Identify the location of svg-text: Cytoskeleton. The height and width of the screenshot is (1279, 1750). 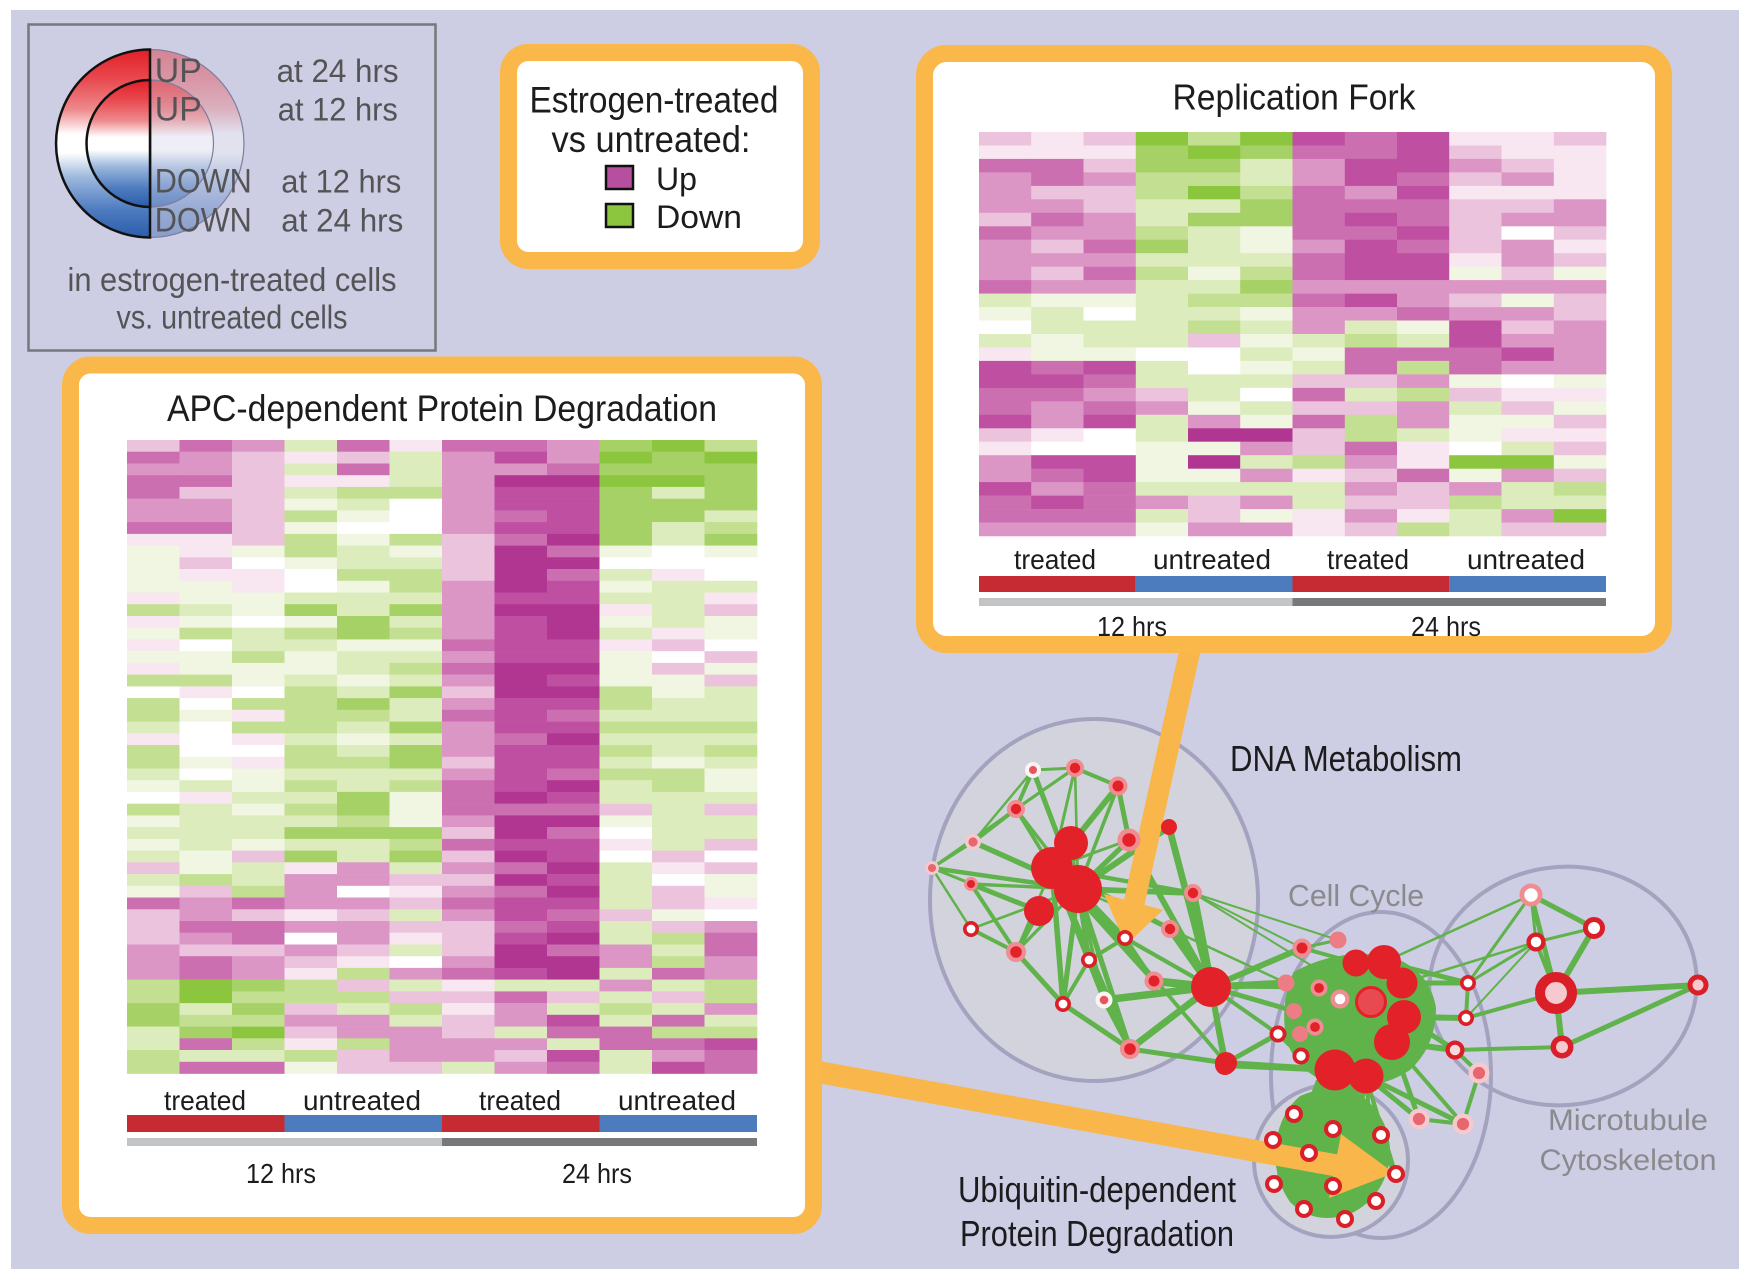
(1628, 1160).